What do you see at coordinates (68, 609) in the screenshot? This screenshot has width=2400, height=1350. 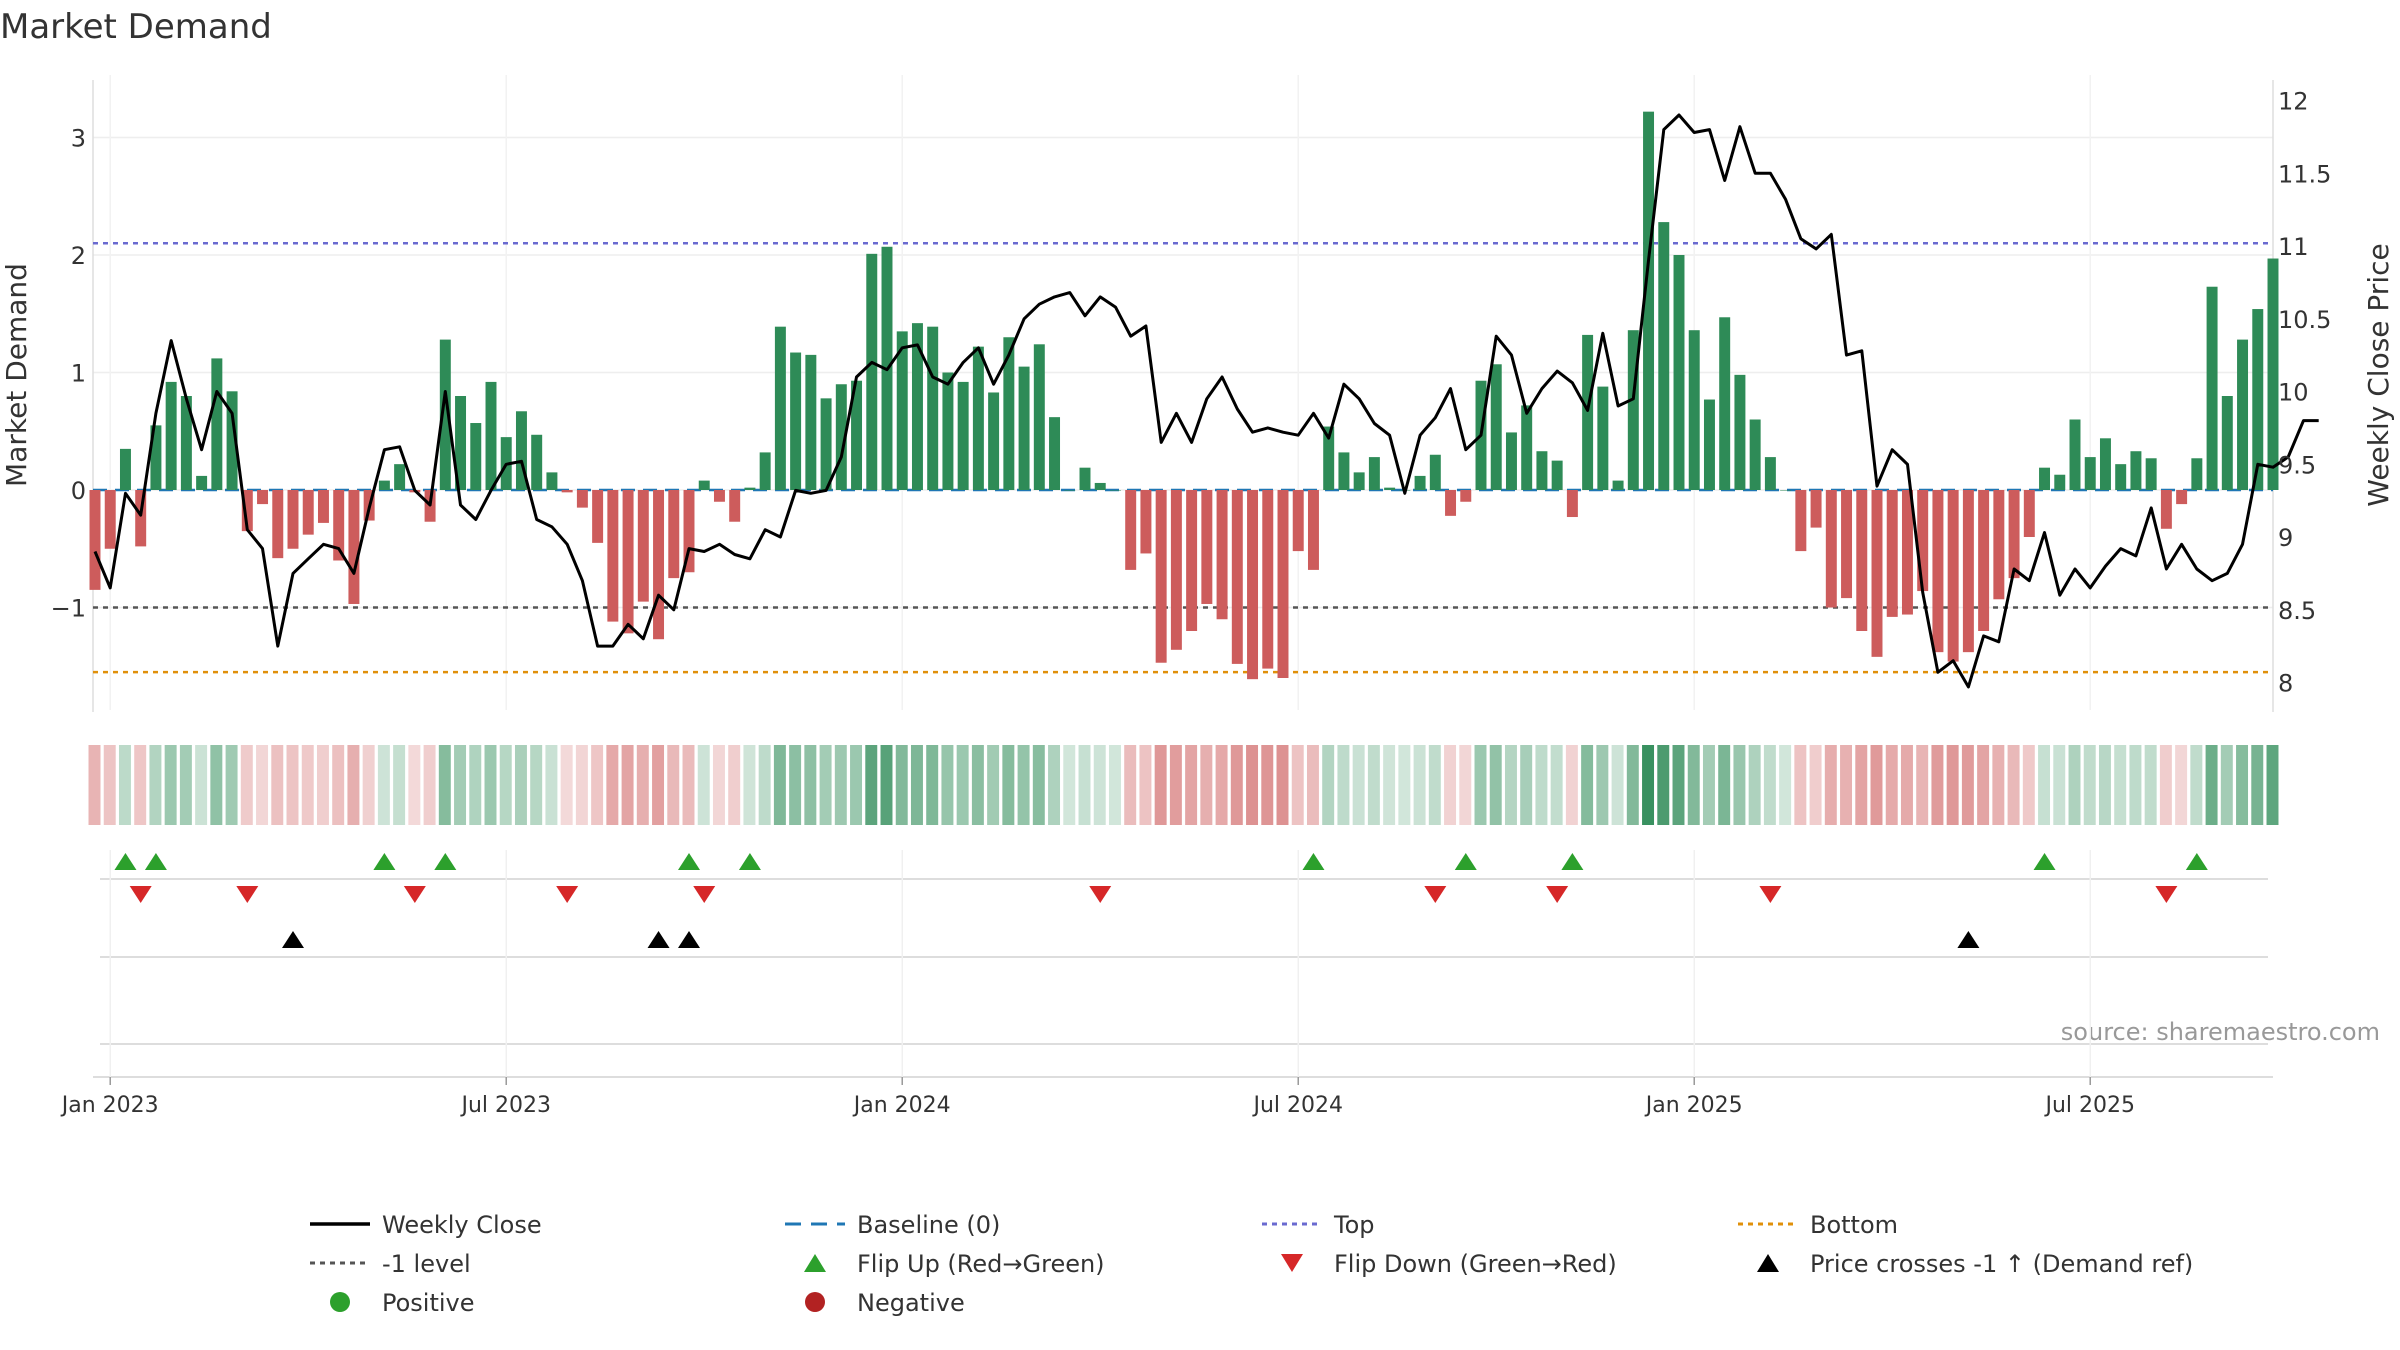 I see `y-tick-label: −1` at bounding box center [68, 609].